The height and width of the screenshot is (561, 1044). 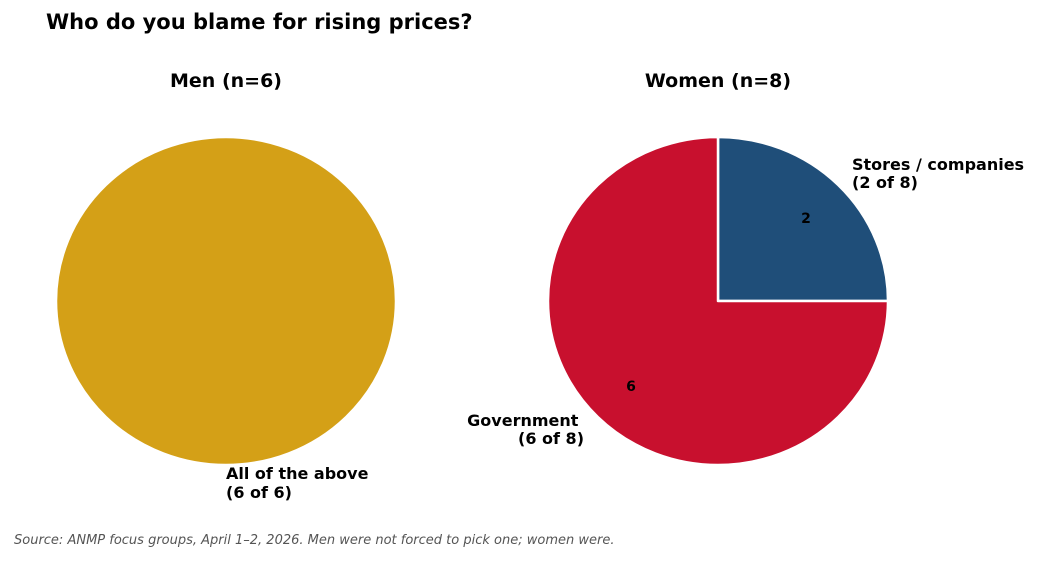 I want to click on pie-women-value-stores: 2, so click(x=806, y=219).